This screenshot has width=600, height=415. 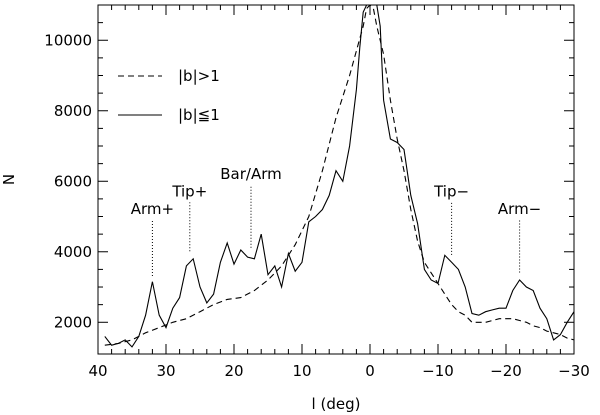 What do you see at coordinates (451, 191) in the screenshot?
I see `annotation-label: Tip−` at bounding box center [451, 191].